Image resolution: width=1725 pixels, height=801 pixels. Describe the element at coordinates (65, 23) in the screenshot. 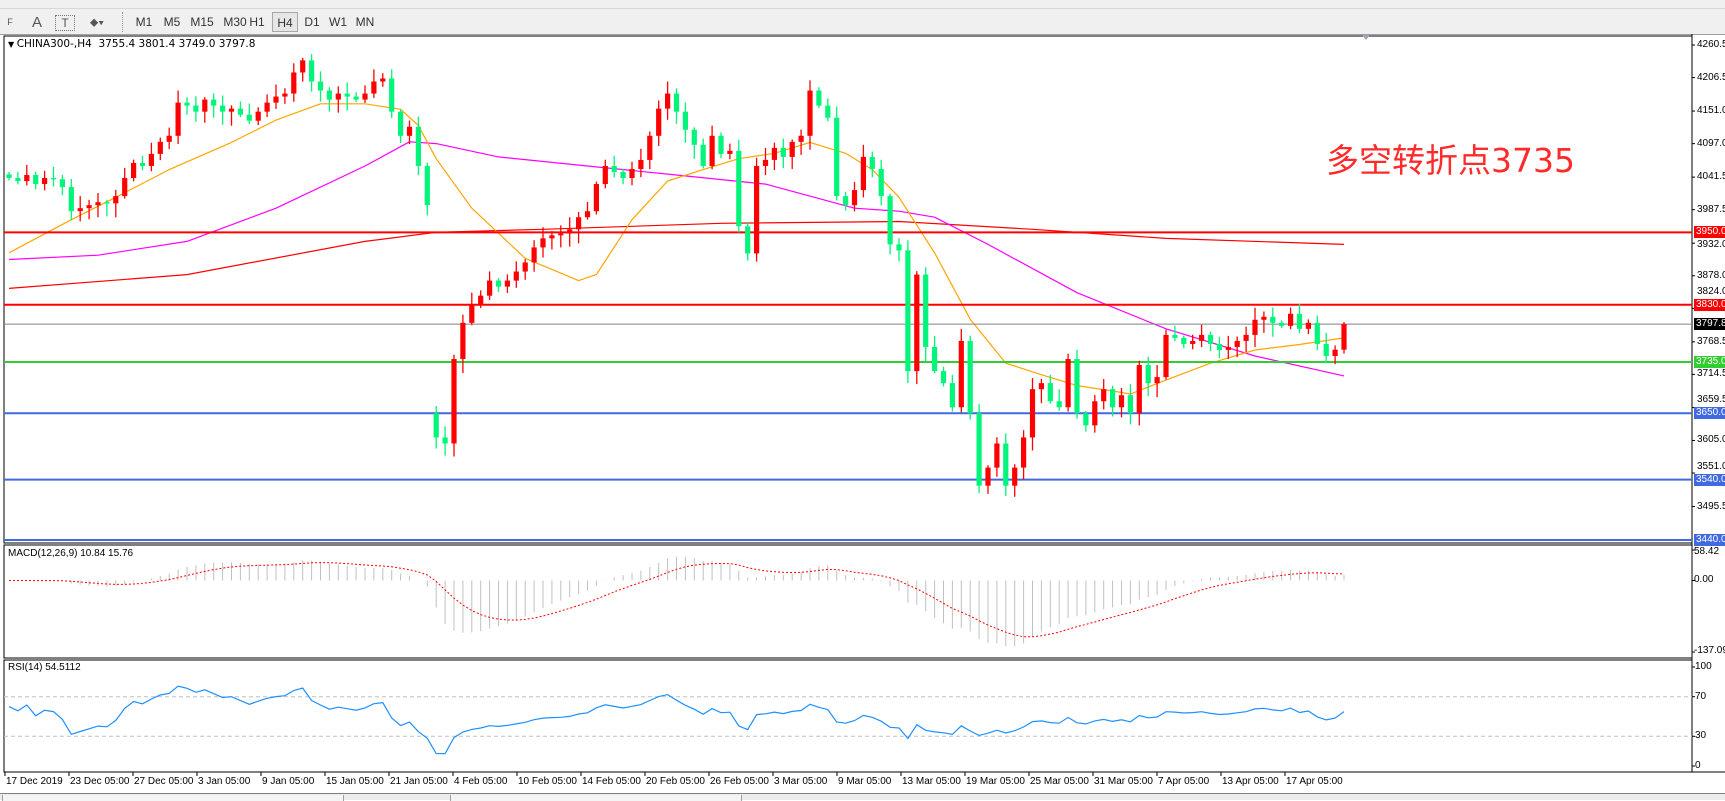

I see `text-label-tool-icon: T` at that location.